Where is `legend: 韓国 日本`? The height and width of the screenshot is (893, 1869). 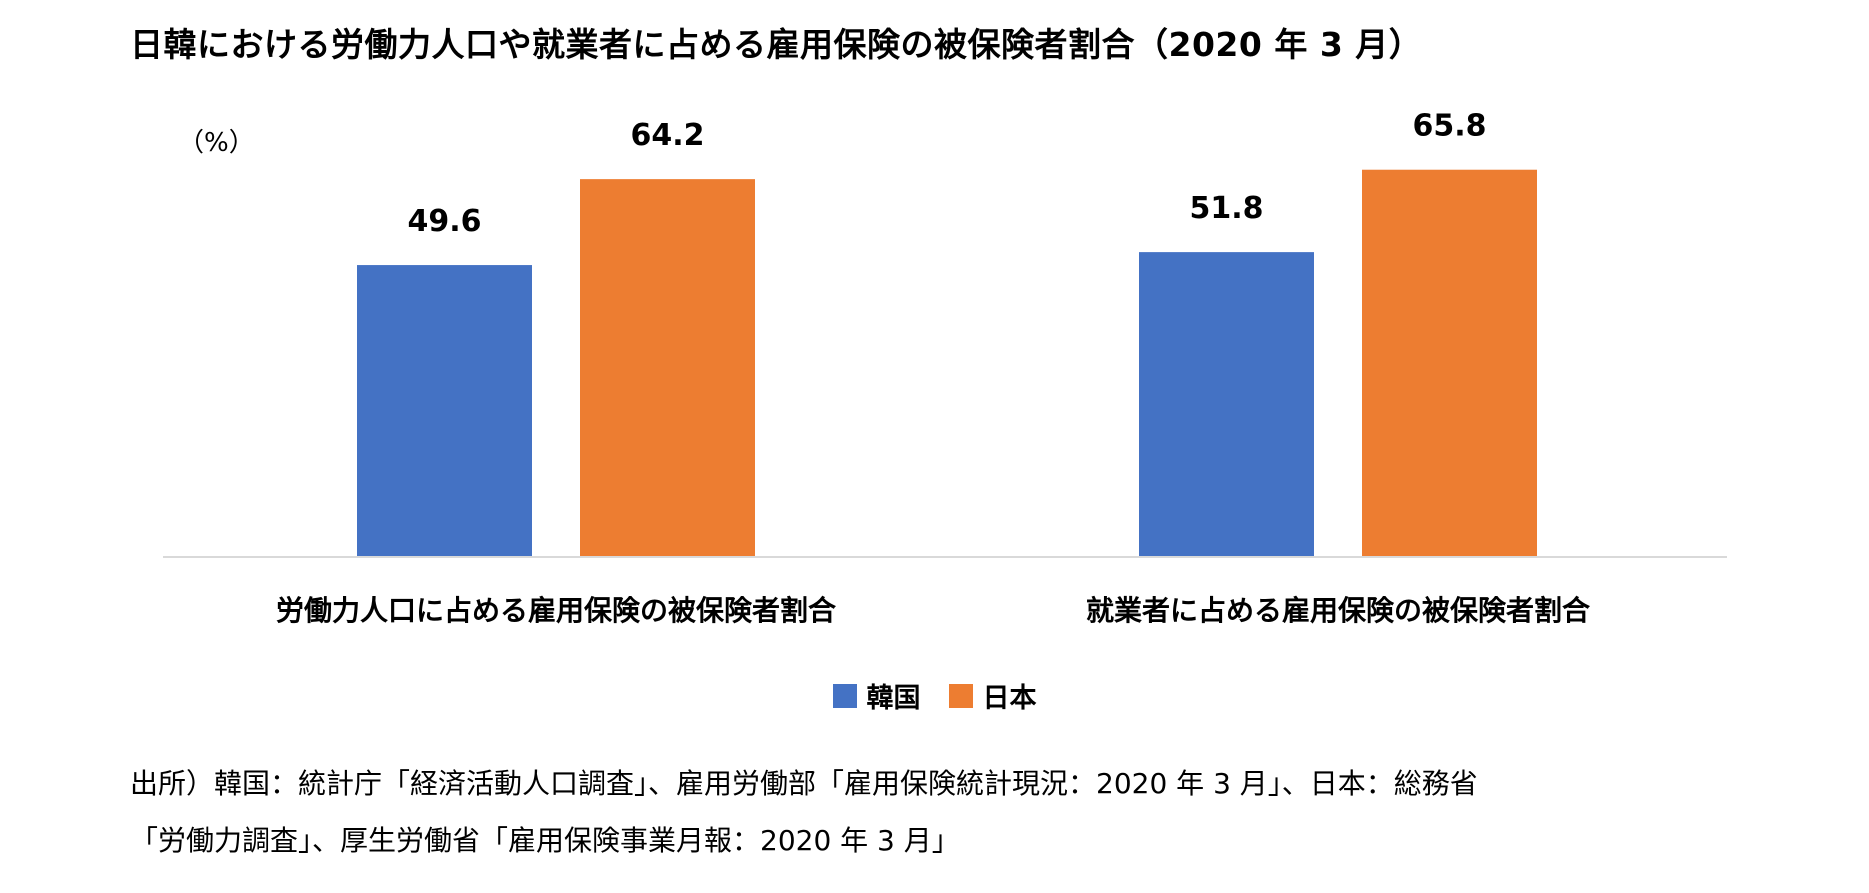 legend: 韓国 日本 is located at coordinates (934, 695).